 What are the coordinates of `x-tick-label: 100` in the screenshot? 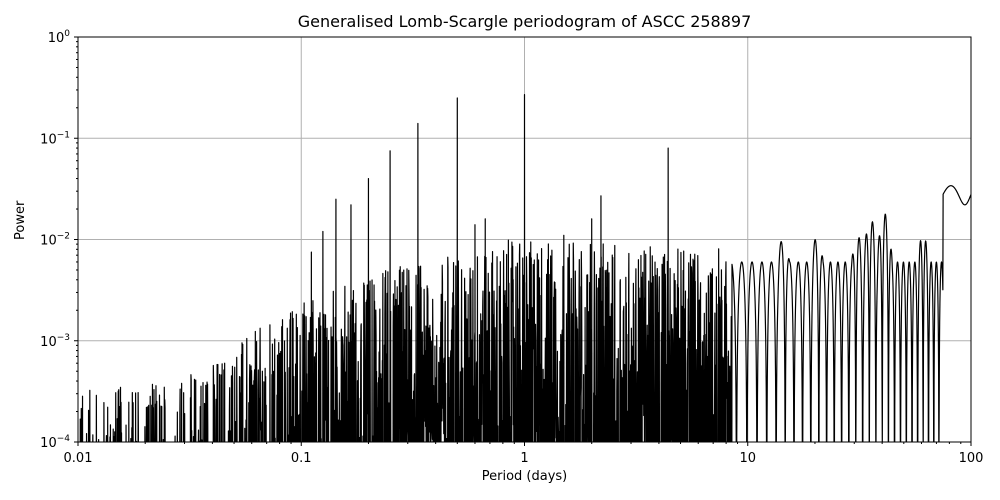 It's located at (971, 458).